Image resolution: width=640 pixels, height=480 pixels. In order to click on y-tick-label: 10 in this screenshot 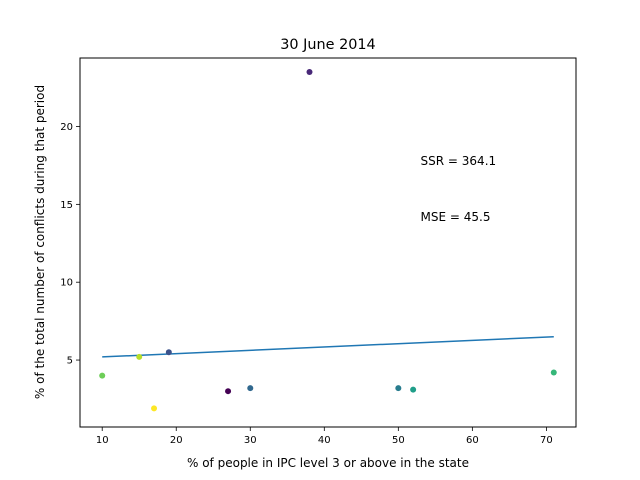, I will do `click(66, 283)`.